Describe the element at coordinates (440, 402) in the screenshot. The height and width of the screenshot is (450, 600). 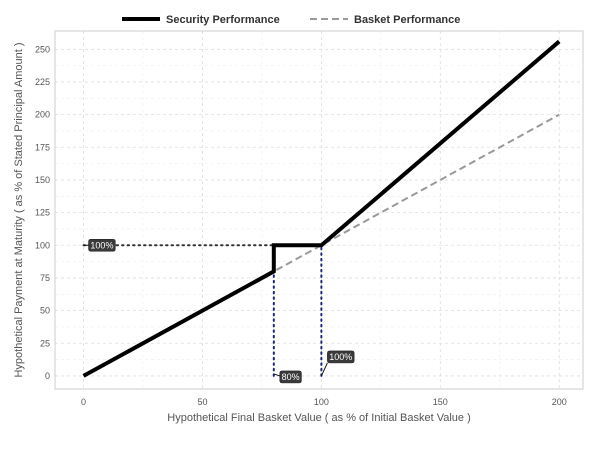
I see `x-tick-label: 150` at that location.